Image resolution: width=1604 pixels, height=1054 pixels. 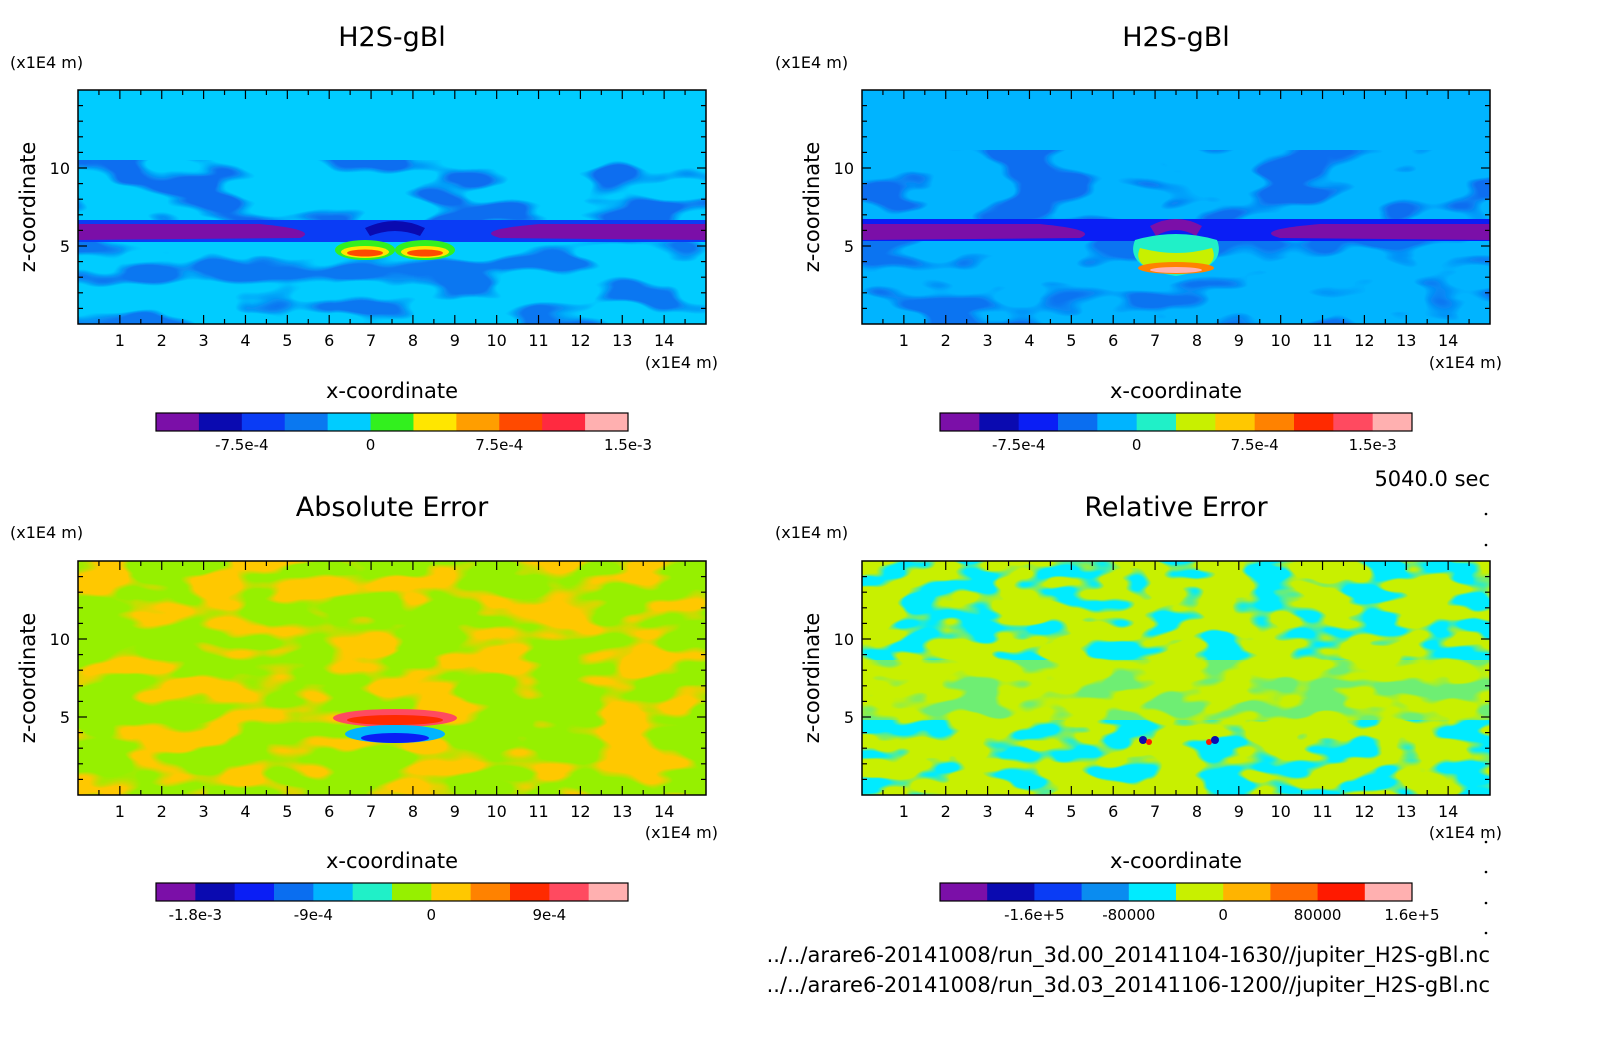 What do you see at coordinates (1432, 479) in the screenshot?
I see `time-label: 5040.0 sec` at bounding box center [1432, 479].